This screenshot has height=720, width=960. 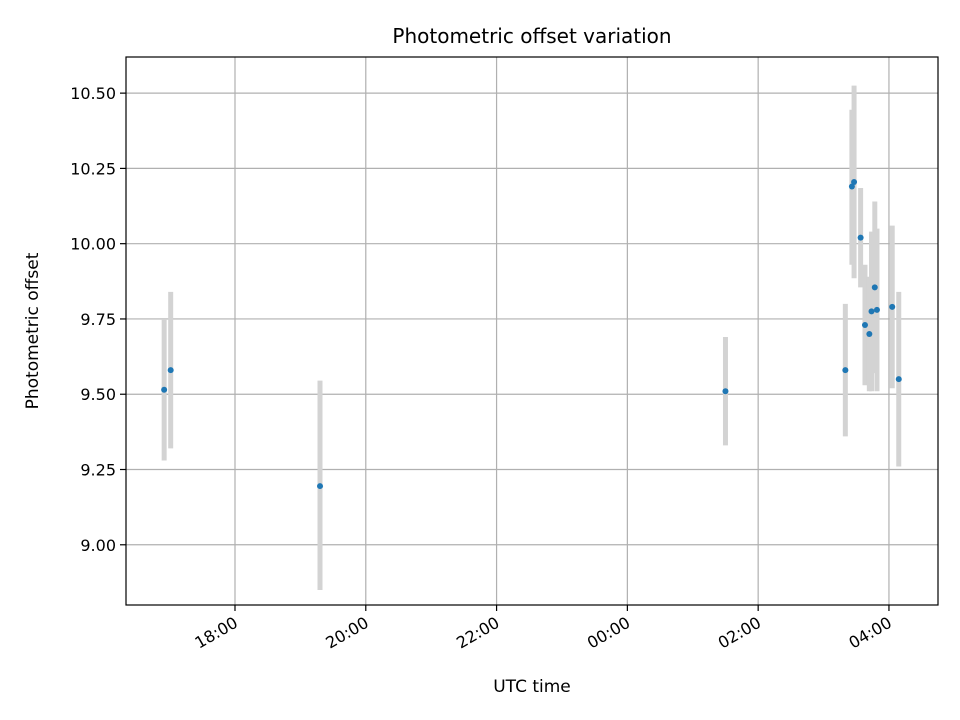 What do you see at coordinates (93, 244) in the screenshot?
I see `y-tick-label: 10.00` at bounding box center [93, 244].